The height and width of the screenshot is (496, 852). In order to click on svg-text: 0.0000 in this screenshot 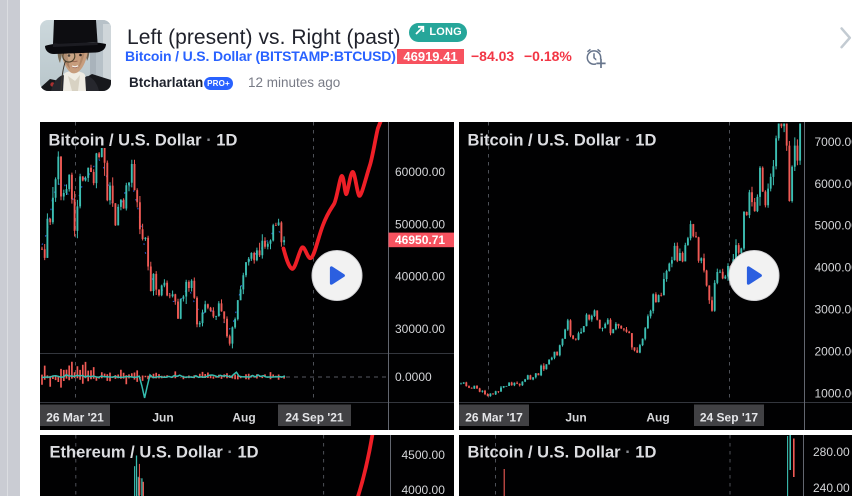, I will do `click(413, 377)`.